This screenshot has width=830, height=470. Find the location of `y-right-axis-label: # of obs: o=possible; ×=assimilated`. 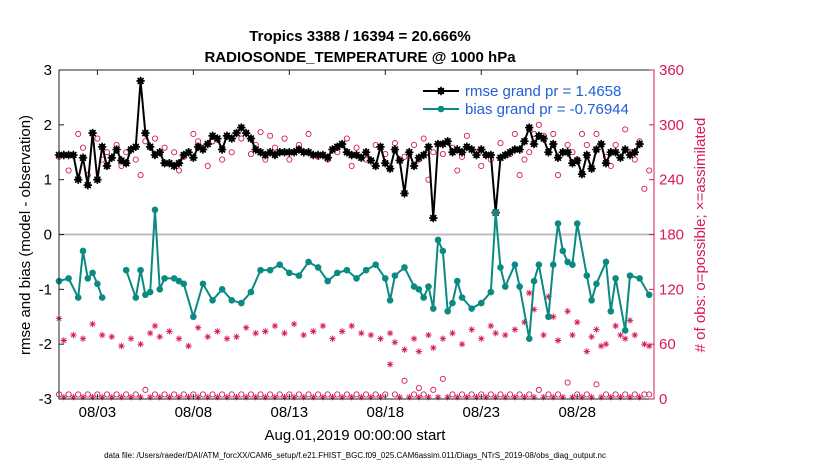

y-right-axis-label: # of obs: o=possible; ×=assimilated is located at coordinates (700, 235).